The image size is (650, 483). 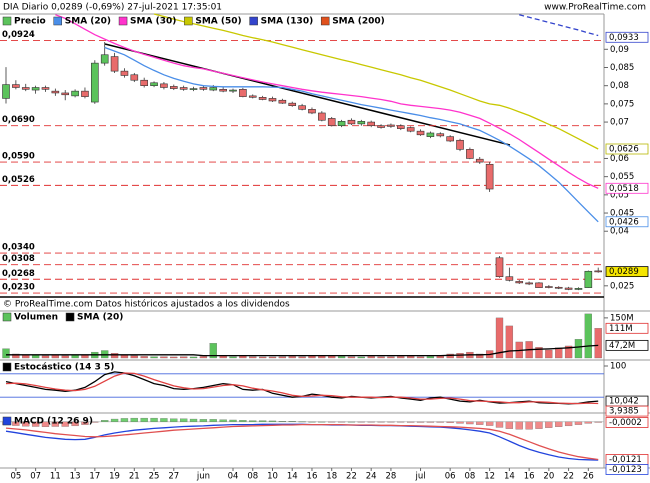 I want to click on y-tick-label: 0,075, so click(x=622, y=104).